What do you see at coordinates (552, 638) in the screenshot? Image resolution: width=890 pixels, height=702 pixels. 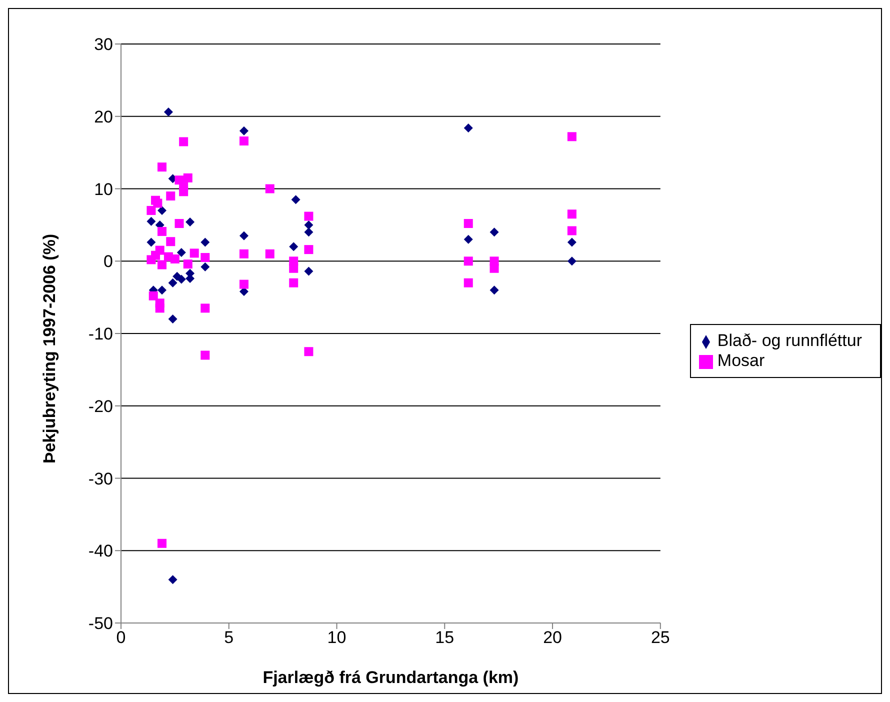 I see `x-tick-label: 20` at bounding box center [552, 638].